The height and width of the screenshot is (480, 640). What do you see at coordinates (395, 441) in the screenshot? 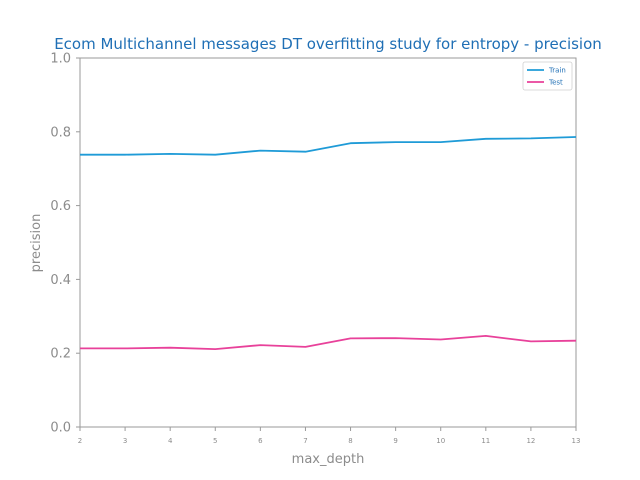
I see `x-tick-label: 9` at bounding box center [395, 441].